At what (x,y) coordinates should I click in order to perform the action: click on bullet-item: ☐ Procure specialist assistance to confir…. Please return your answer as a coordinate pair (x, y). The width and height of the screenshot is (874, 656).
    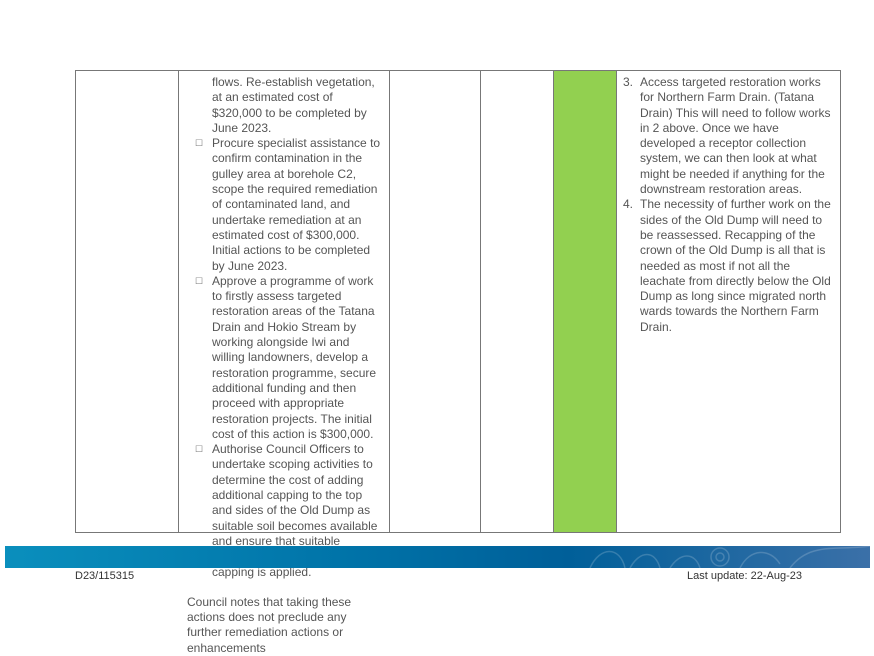
    Looking at the image, I should click on (288, 204).